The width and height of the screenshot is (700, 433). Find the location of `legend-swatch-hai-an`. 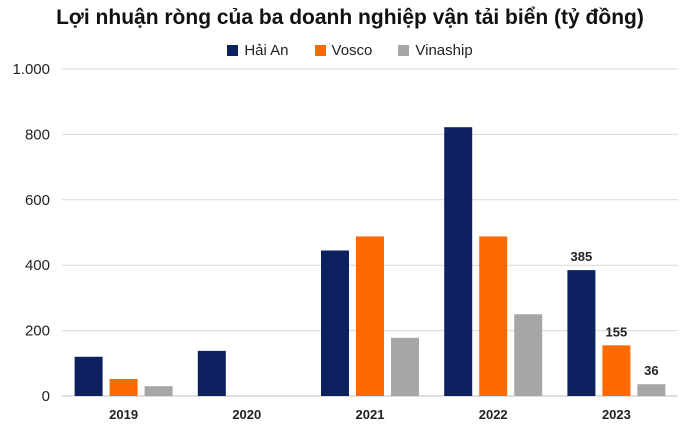

legend-swatch-hai-an is located at coordinates (233, 50).